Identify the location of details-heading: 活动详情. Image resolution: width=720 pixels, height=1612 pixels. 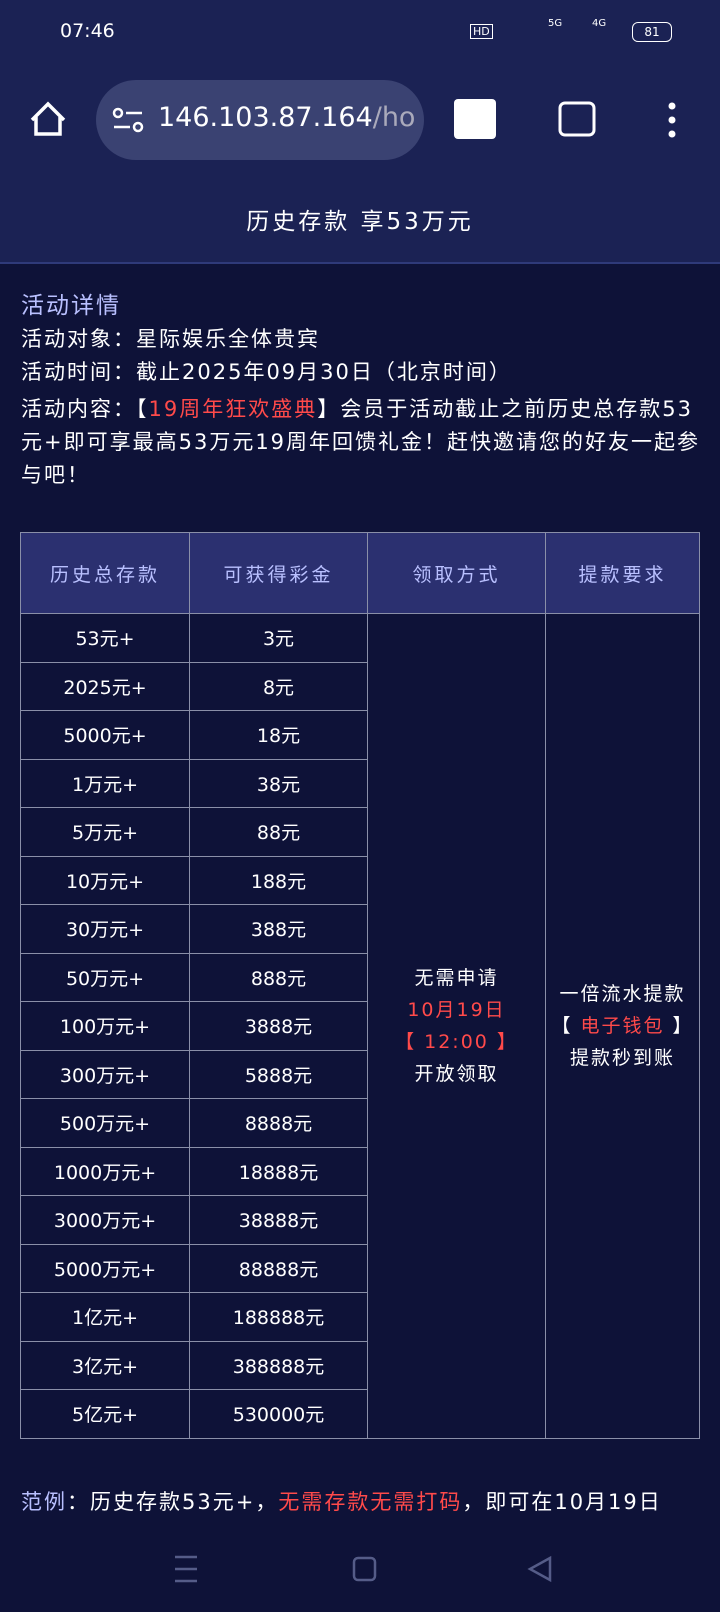
(71, 306).